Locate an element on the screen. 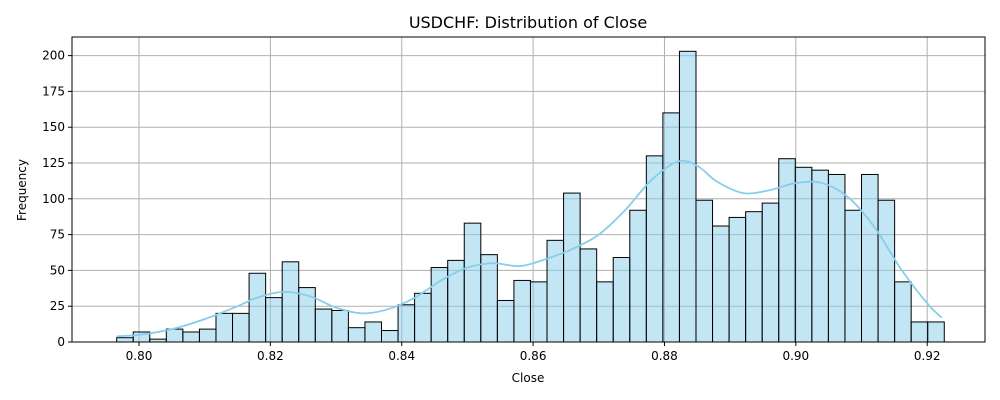  x-tick-label: 0.90 is located at coordinates (795, 356).